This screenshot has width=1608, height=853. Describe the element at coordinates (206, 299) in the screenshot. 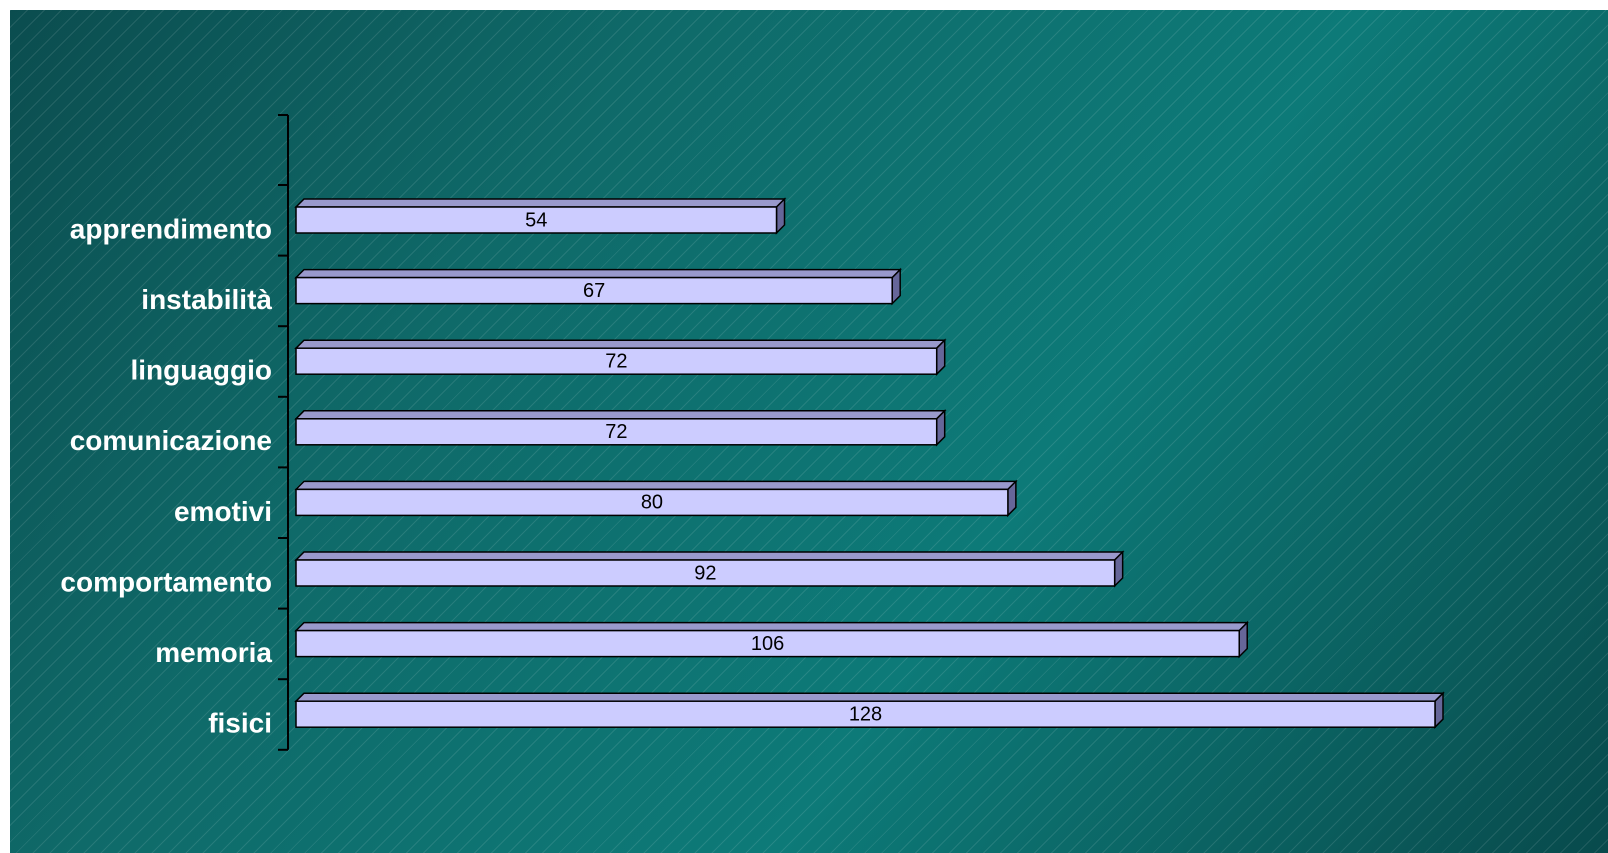

I see `category-label: instabilità` at that location.